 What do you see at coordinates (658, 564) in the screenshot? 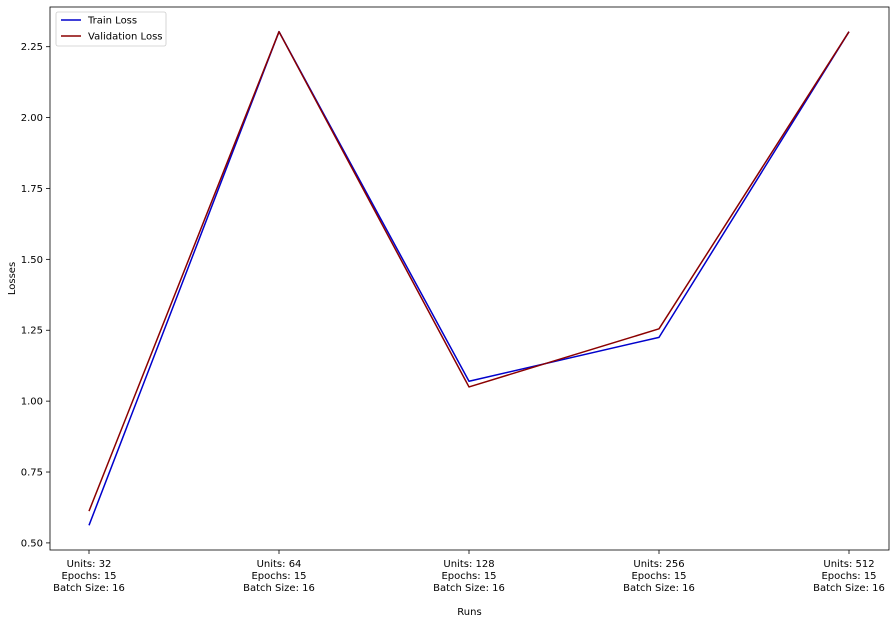
I see `x-tick-label-line: Units: 256` at bounding box center [658, 564].